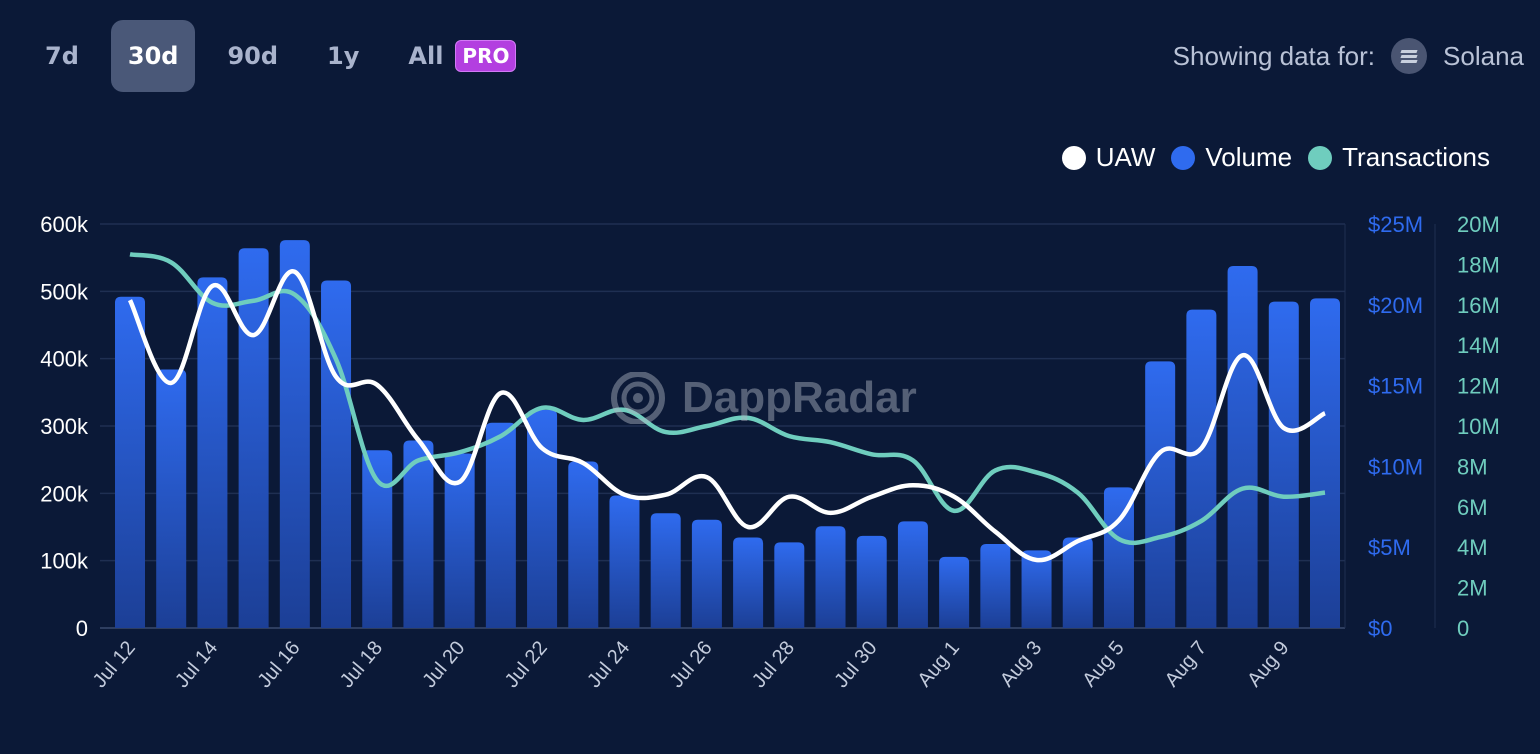 The width and height of the screenshot is (1540, 754). What do you see at coordinates (343, 56) in the screenshot?
I see `range-1y-button: 1y` at bounding box center [343, 56].